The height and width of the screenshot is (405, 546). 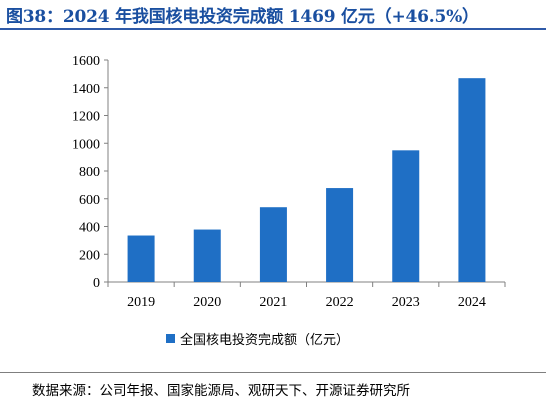 I want to click on y-tick-label: 1200, so click(x=86, y=117).